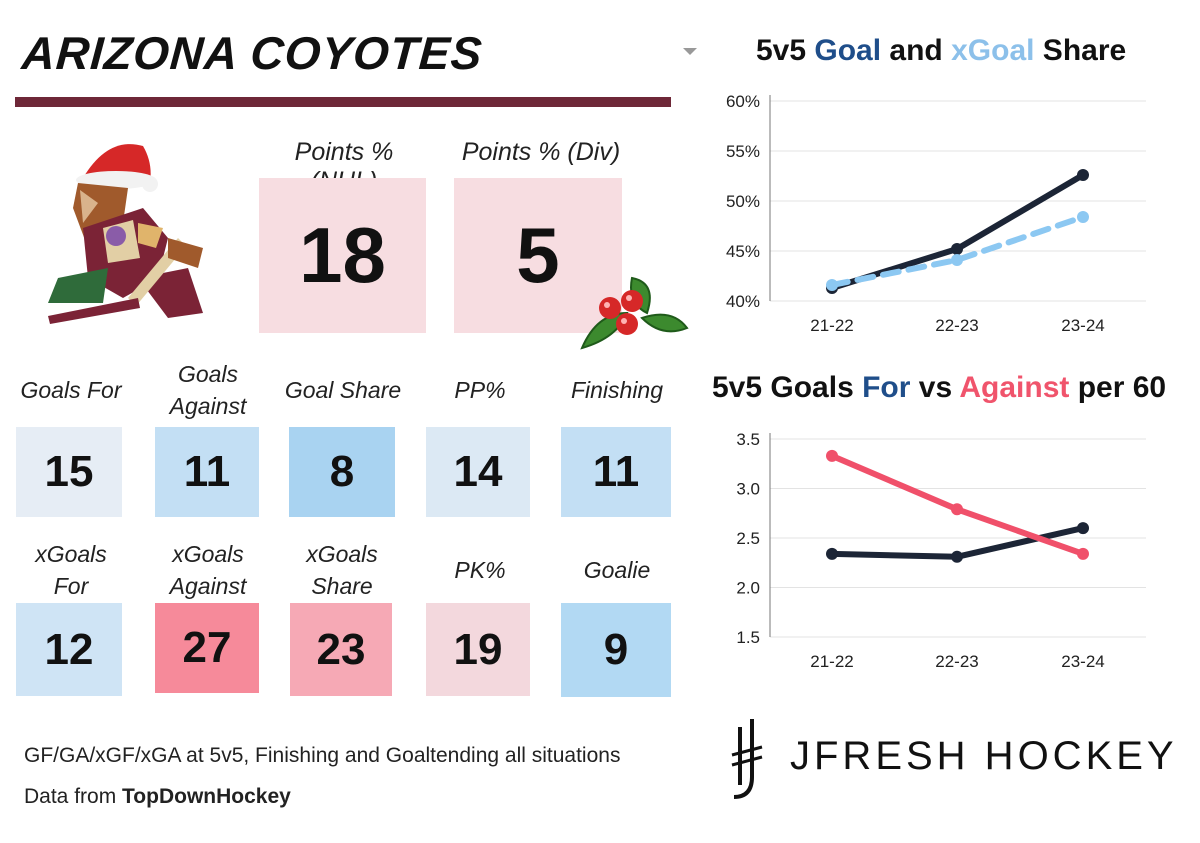  Describe the element at coordinates (617, 570) in the screenshot. I see `stat-goalie-label: Goalie` at that location.